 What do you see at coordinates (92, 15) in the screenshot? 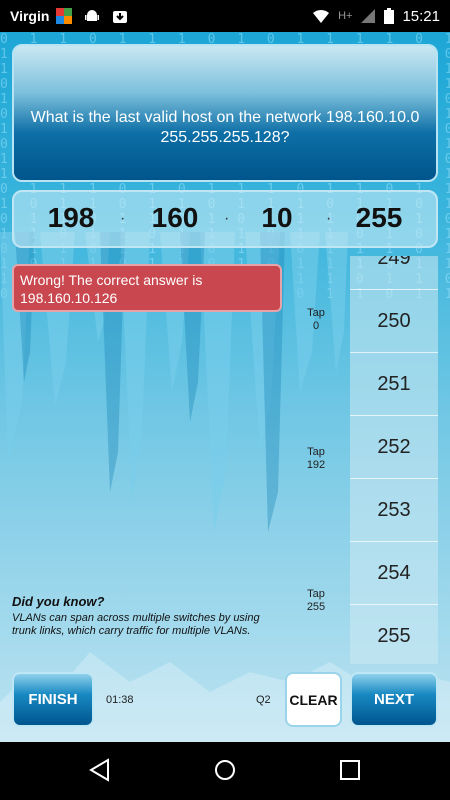
I see `android-debug-icon` at bounding box center [92, 15].